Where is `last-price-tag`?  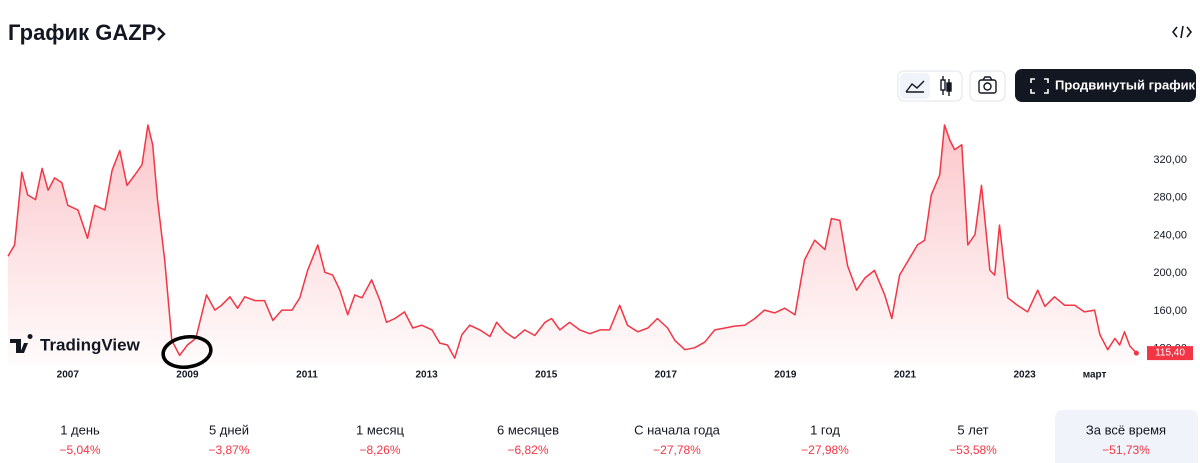
last-price-tag is located at coordinates (1170, 353).